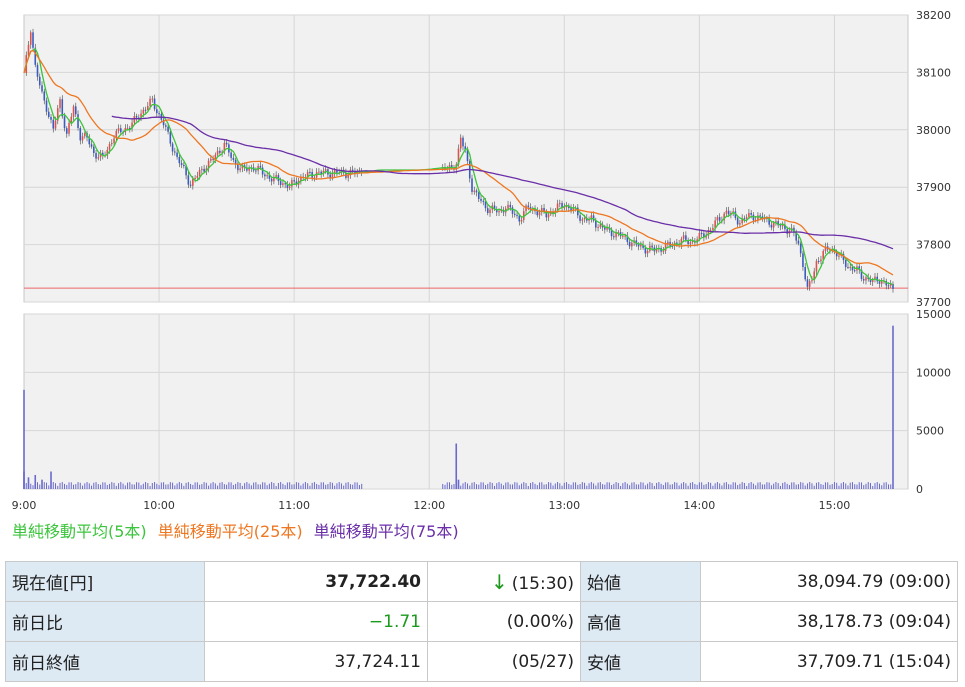  I want to click on low-label: 安値, so click(640, 661).